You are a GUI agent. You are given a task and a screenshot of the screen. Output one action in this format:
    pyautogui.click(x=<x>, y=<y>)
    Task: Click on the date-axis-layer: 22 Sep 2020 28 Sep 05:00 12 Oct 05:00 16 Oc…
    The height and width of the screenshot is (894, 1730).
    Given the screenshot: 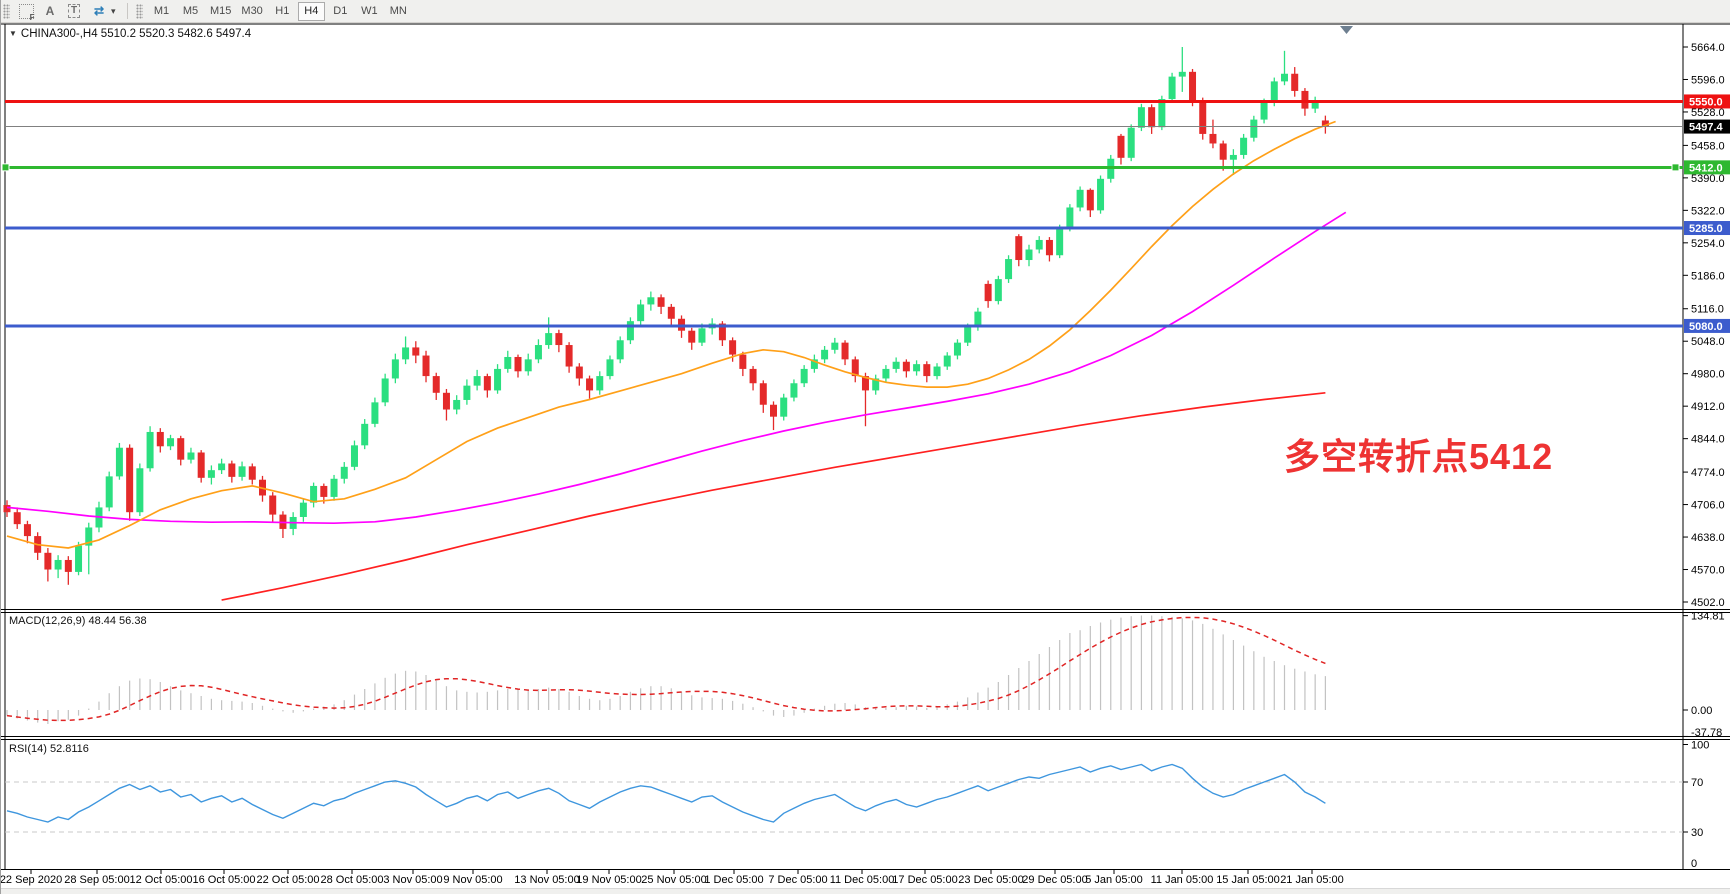 What is the action you would take?
    pyautogui.click(x=672, y=878)
    